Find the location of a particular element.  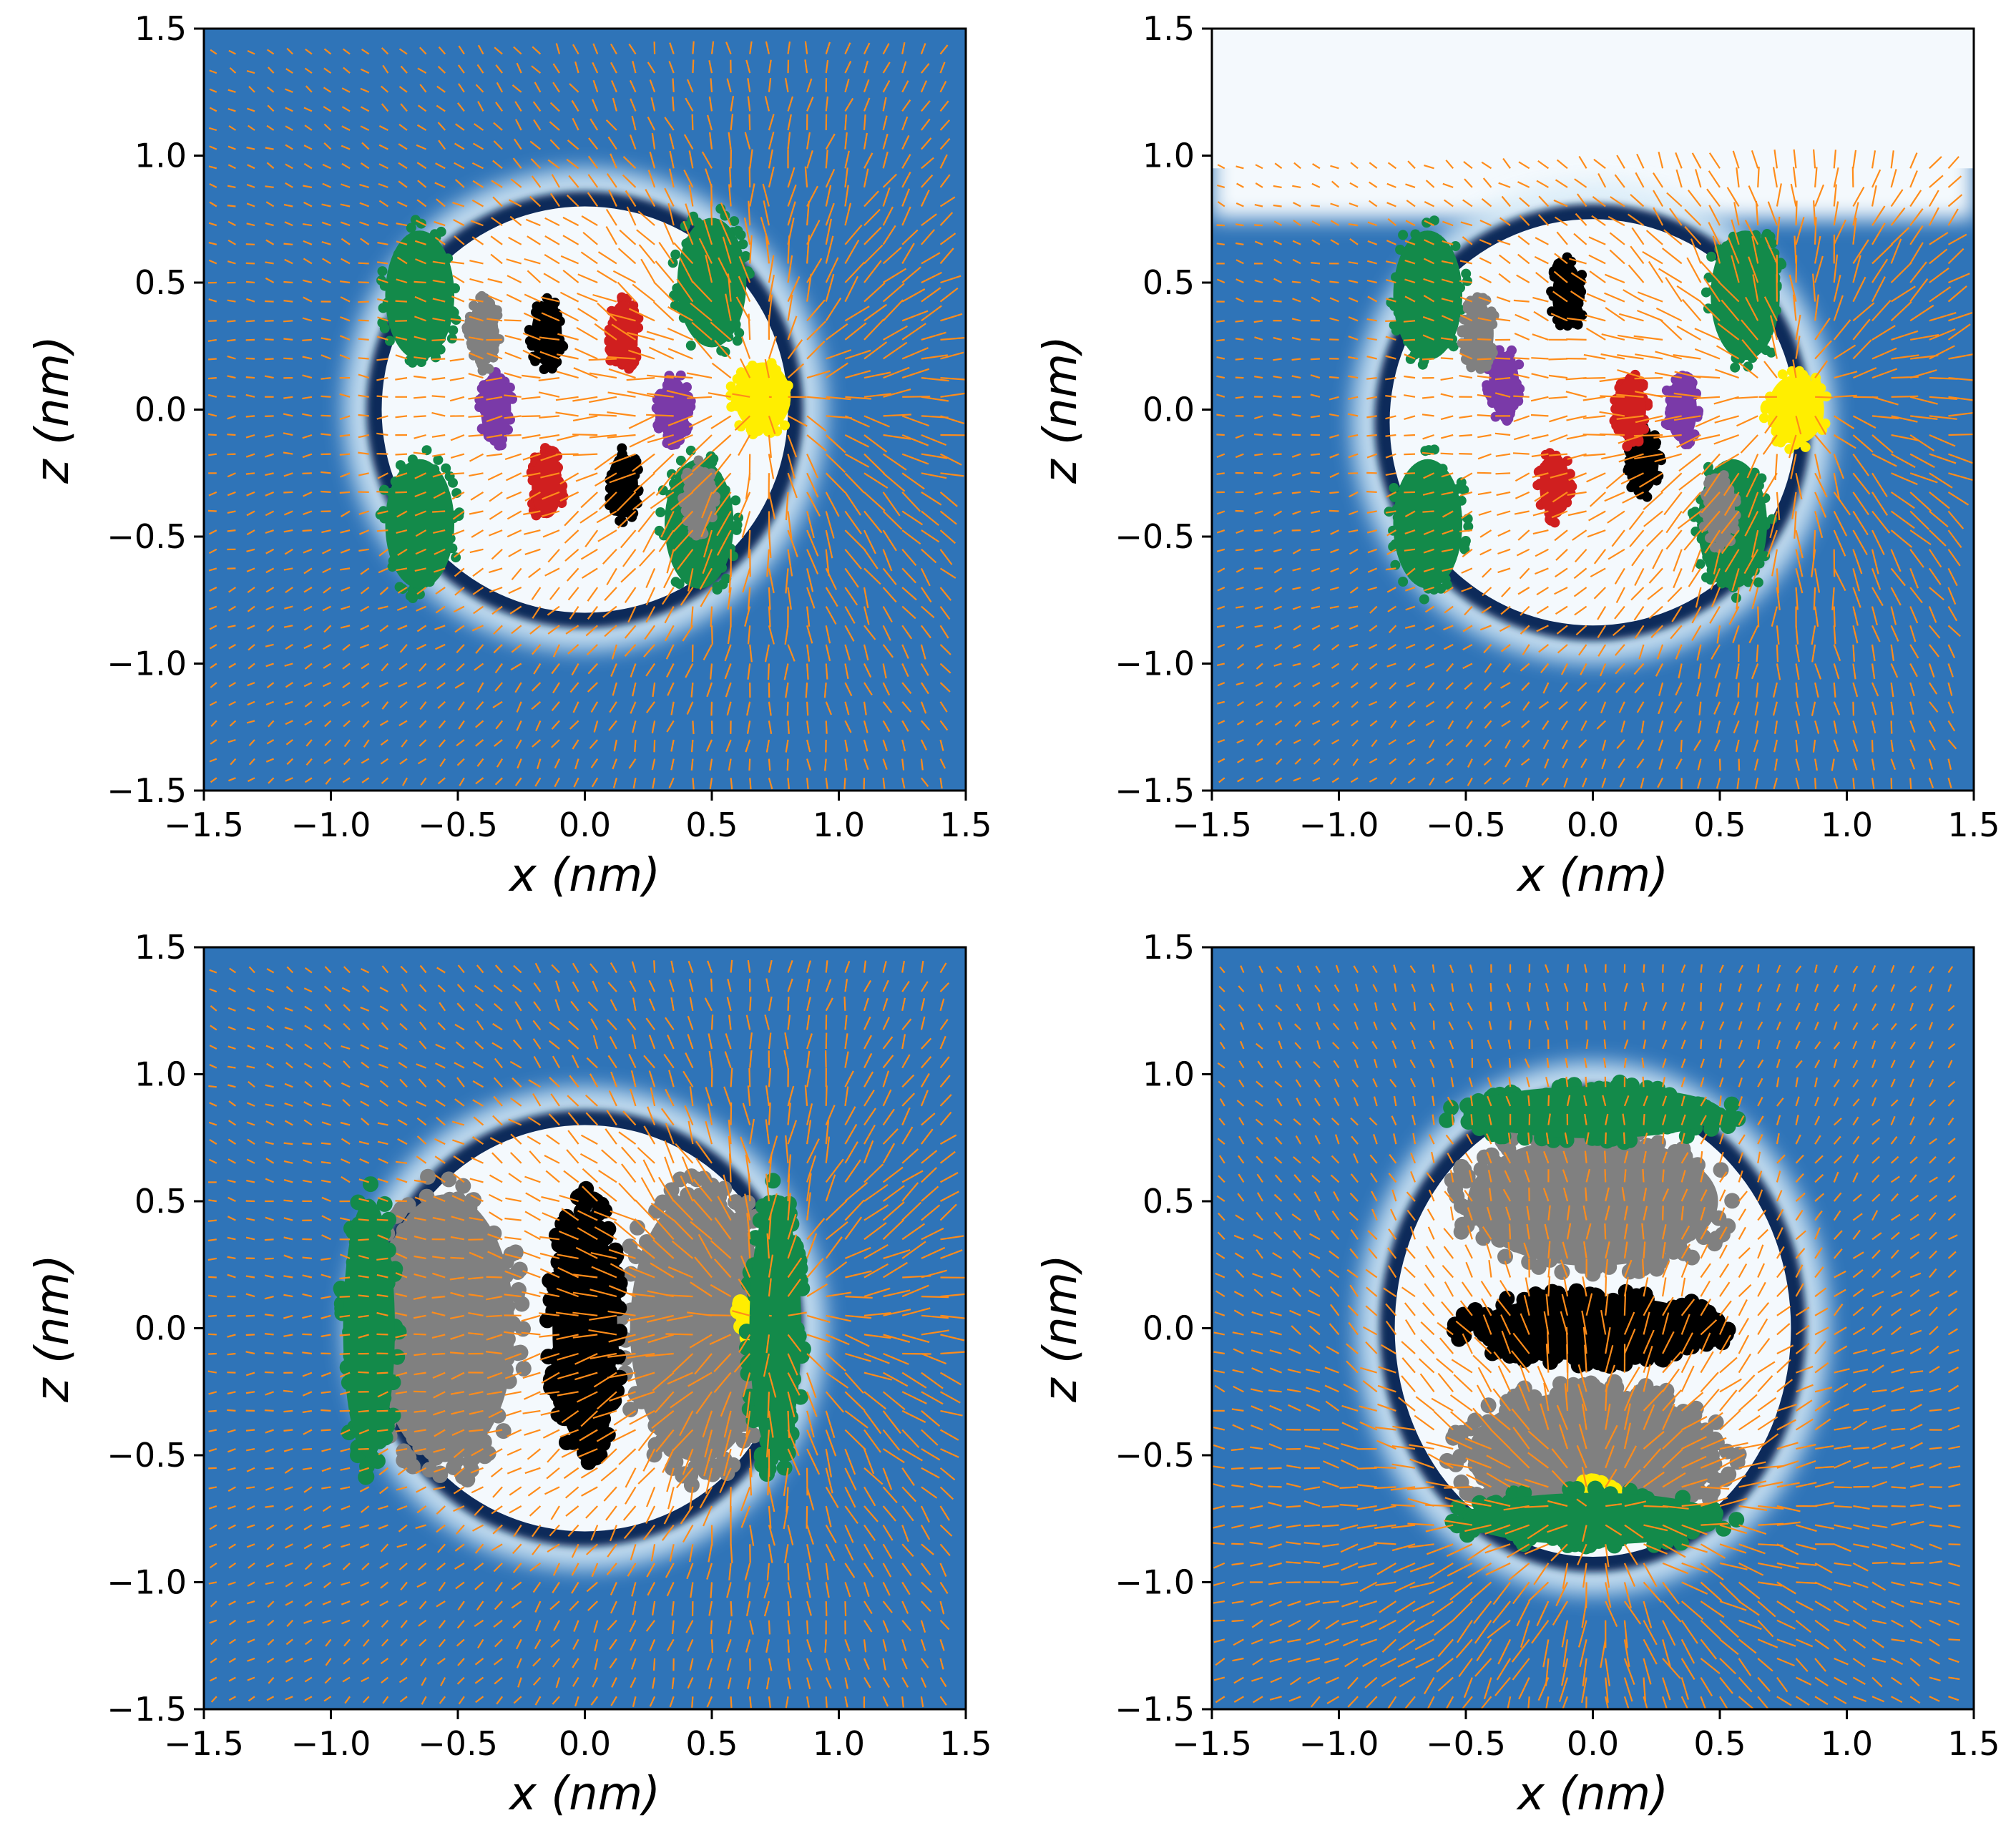

y-tick-label: 1.5 is located at coordinates (1168, 28).